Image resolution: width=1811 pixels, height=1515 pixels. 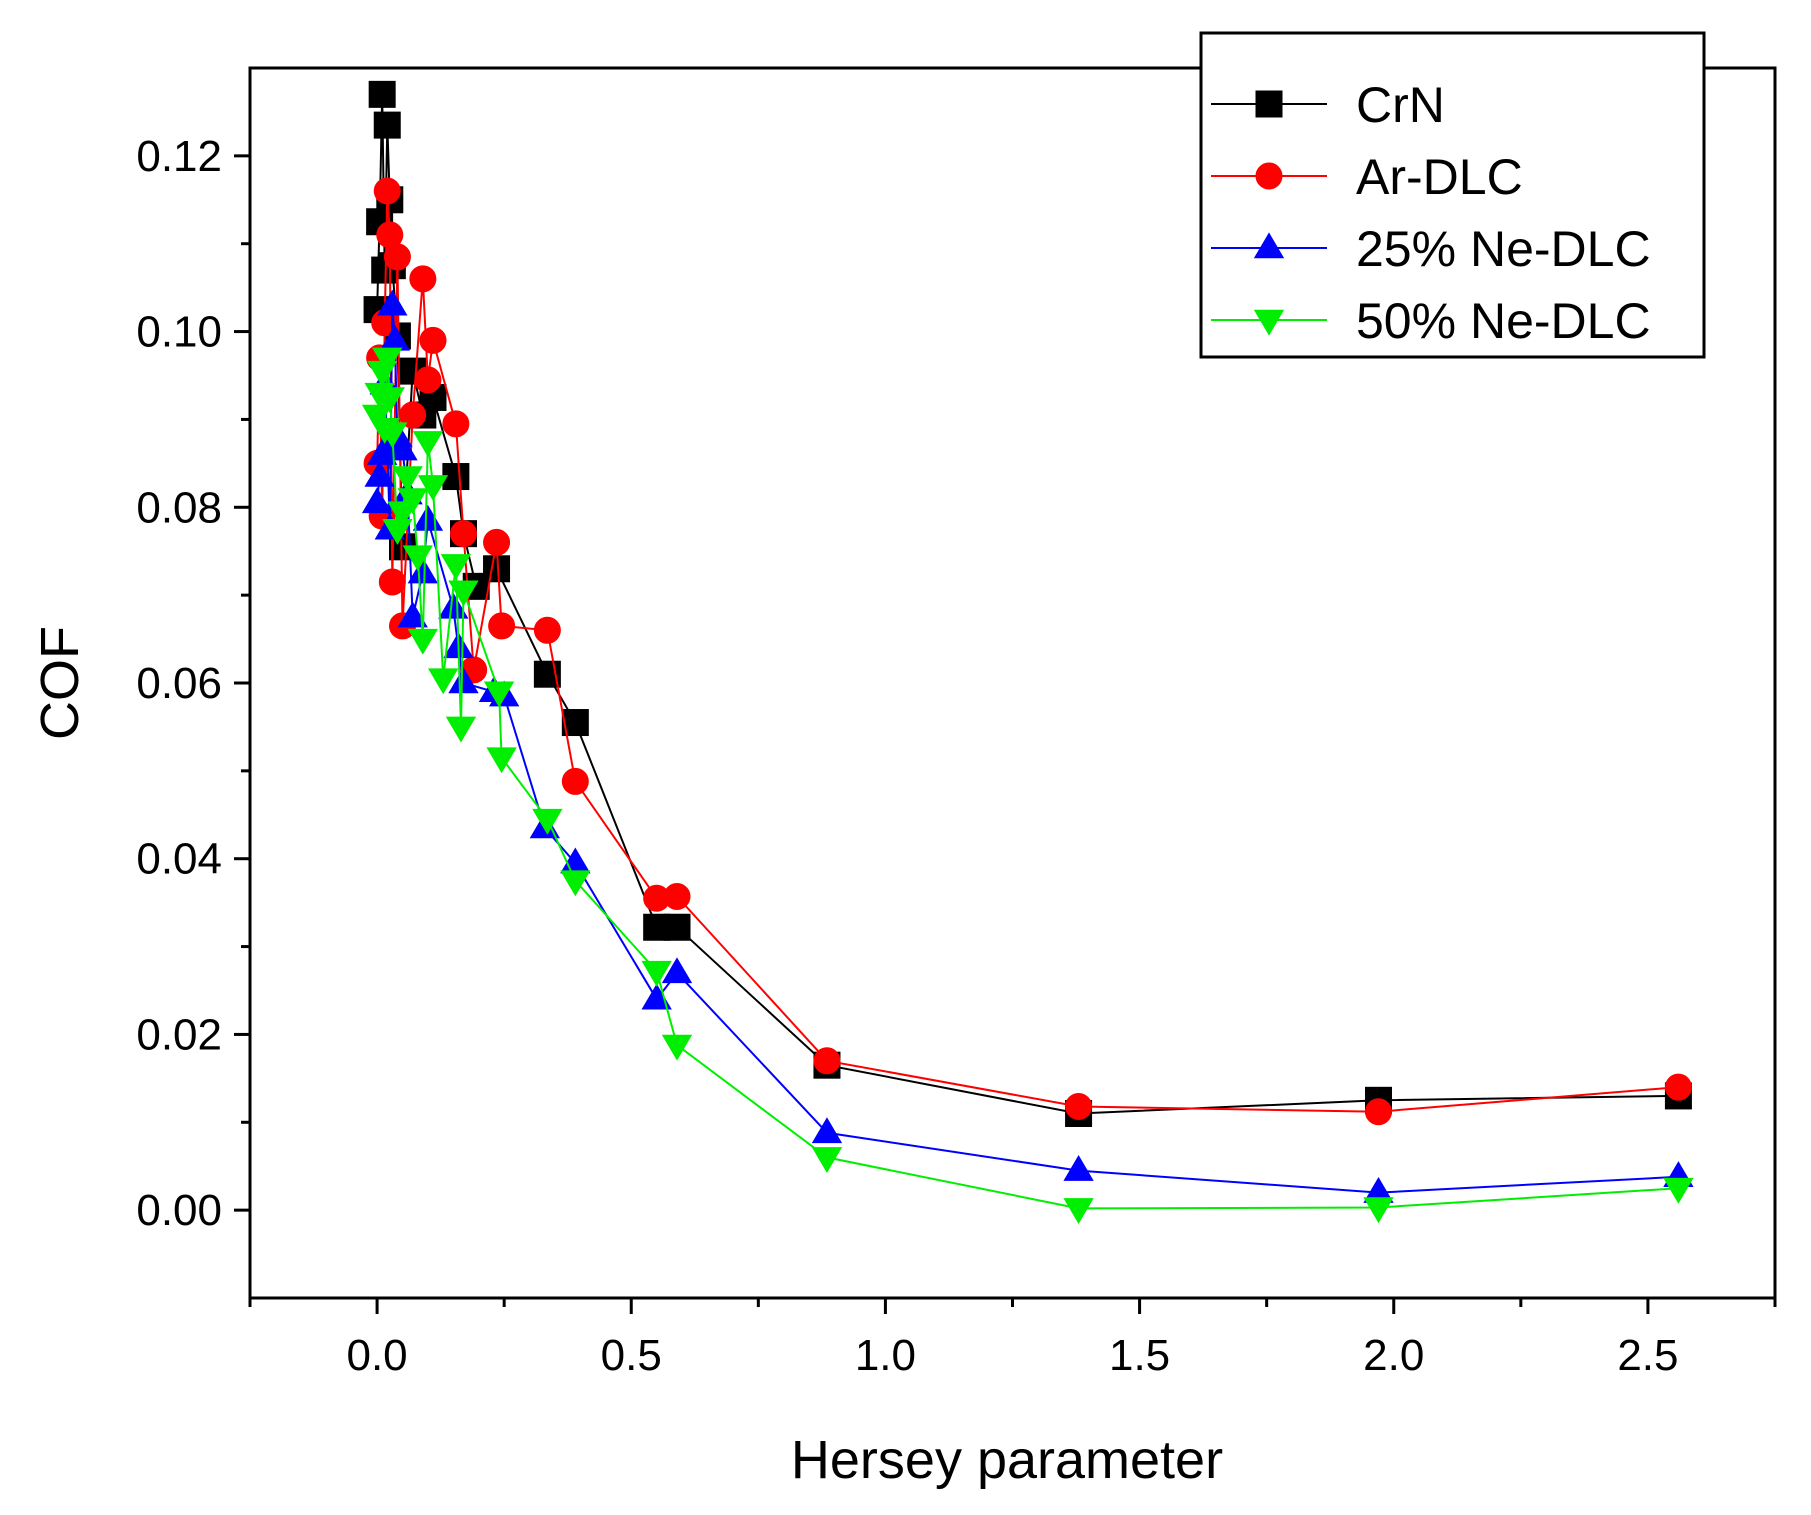 I want to click on y-tick-label: 0.08, so click(x=179, y=507).